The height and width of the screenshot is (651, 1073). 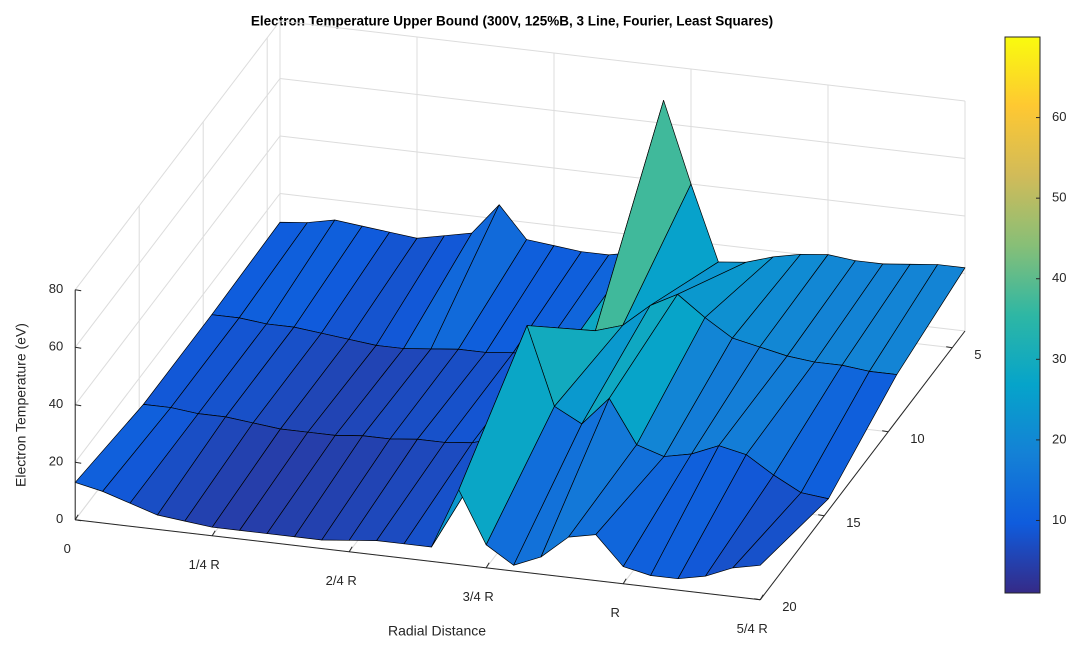 What do you see at coordinates (1022, 315) in the screenshot?
I see `colorbar` at bounding box center [1022, 315].